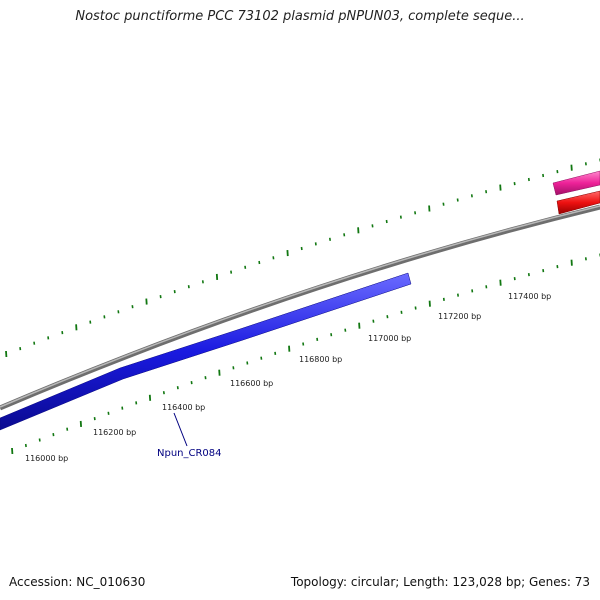  What do you see at coordinates (77, 582) in the screenshot?
I see `accession-text: Accession: NC_010630` at bounding box center [77, 582].